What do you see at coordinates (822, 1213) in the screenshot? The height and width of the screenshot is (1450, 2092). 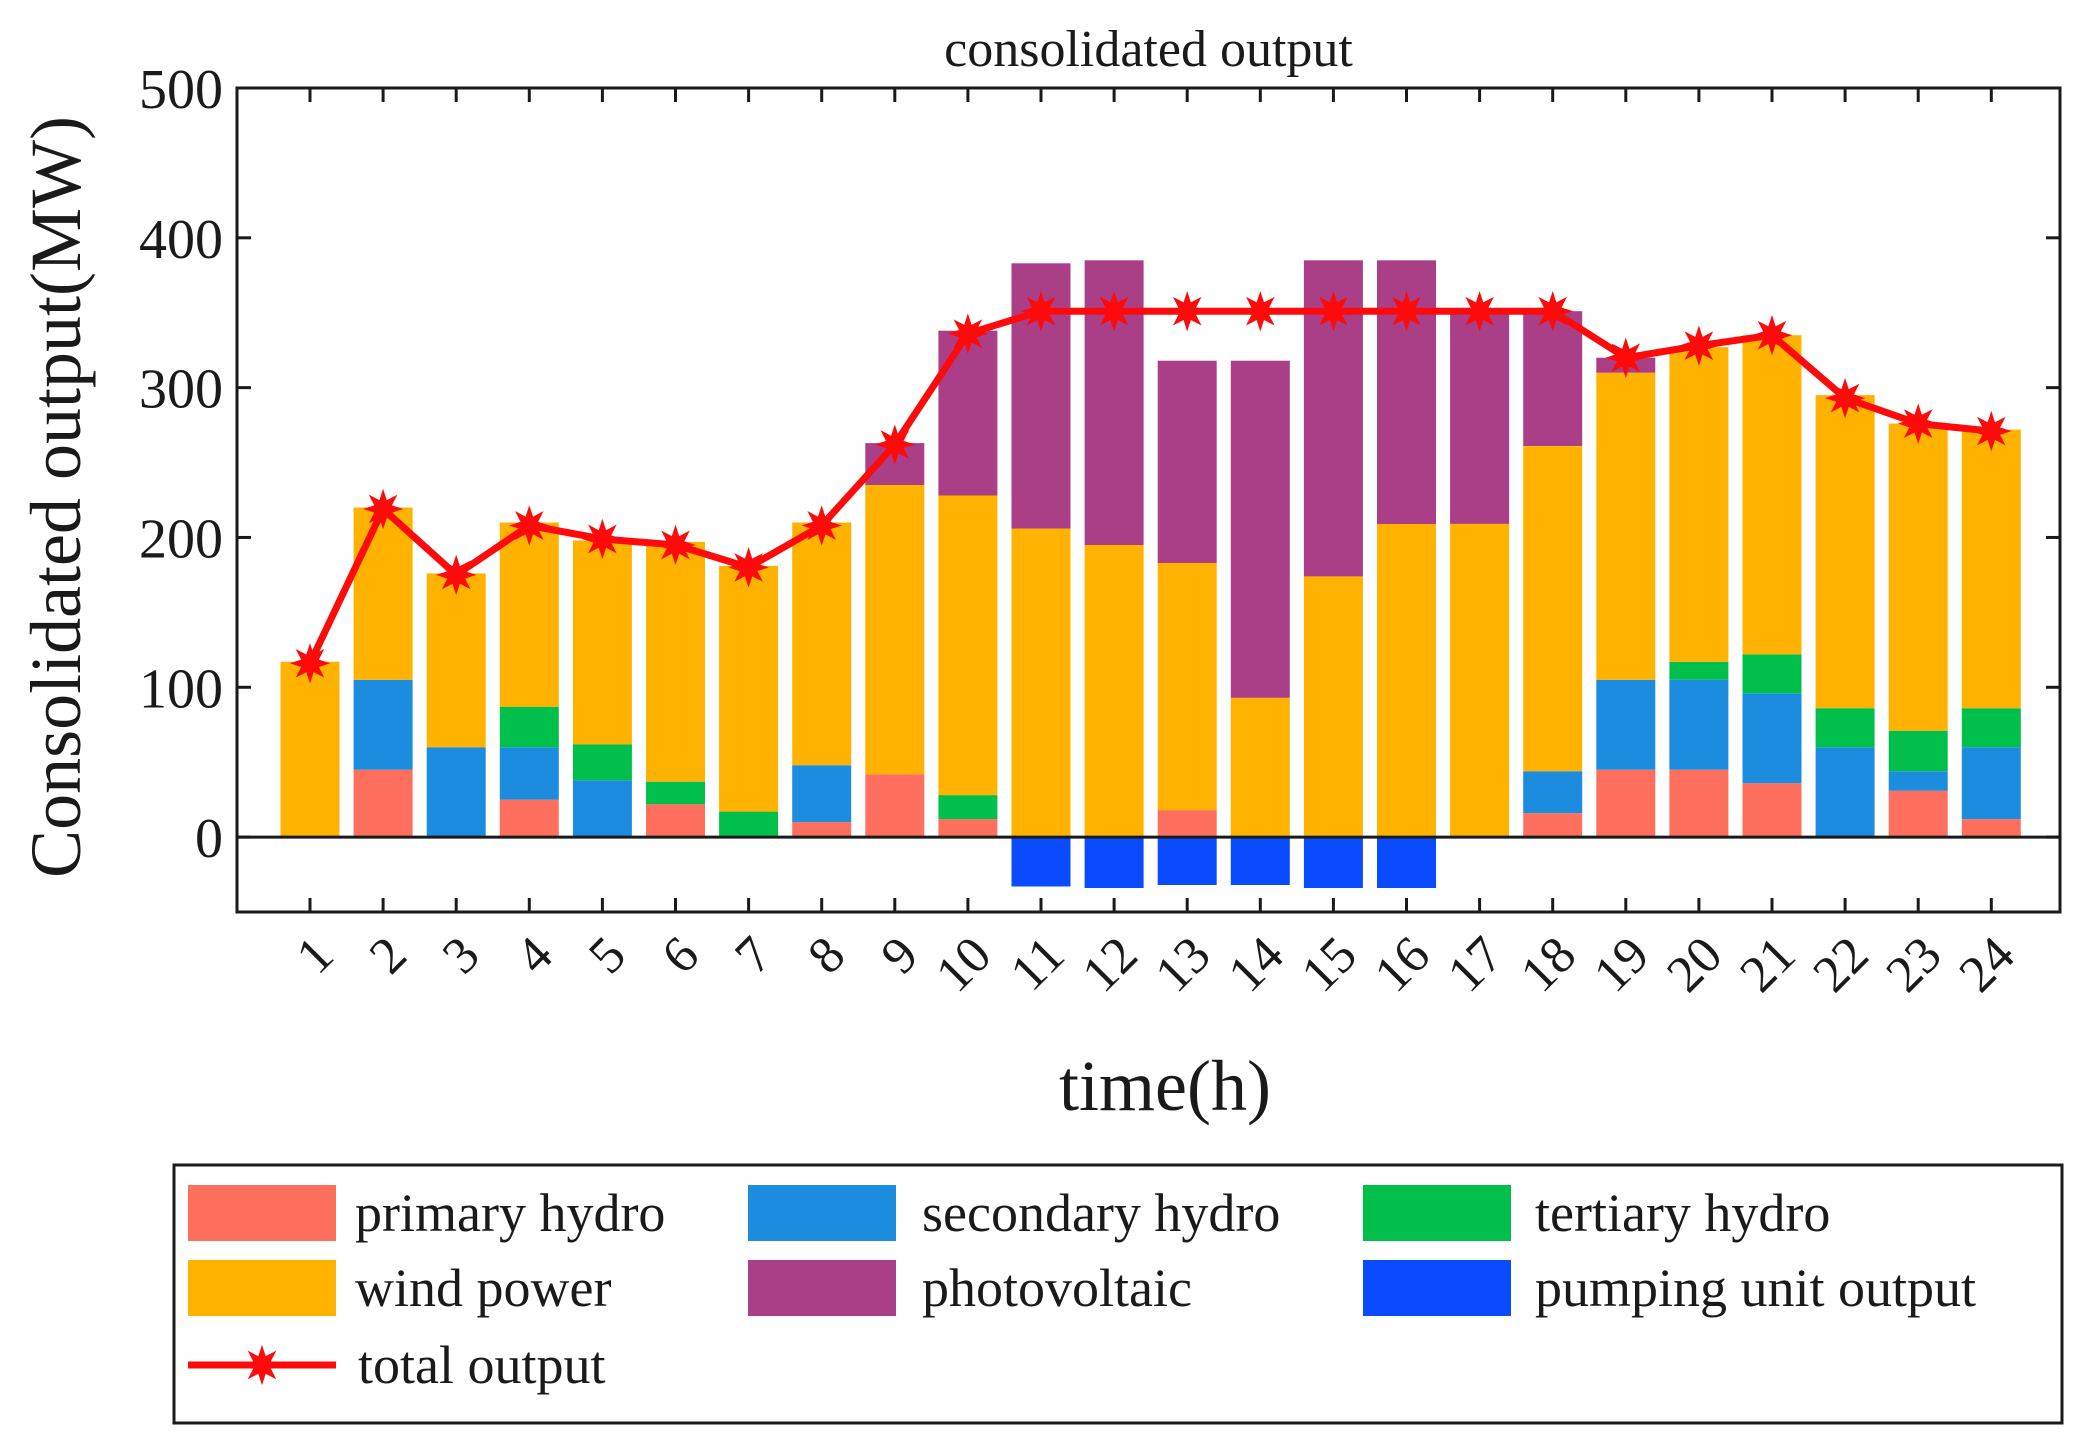 I see `legend-swatch-secondary-hydro` at bounding box center [822, 1213].